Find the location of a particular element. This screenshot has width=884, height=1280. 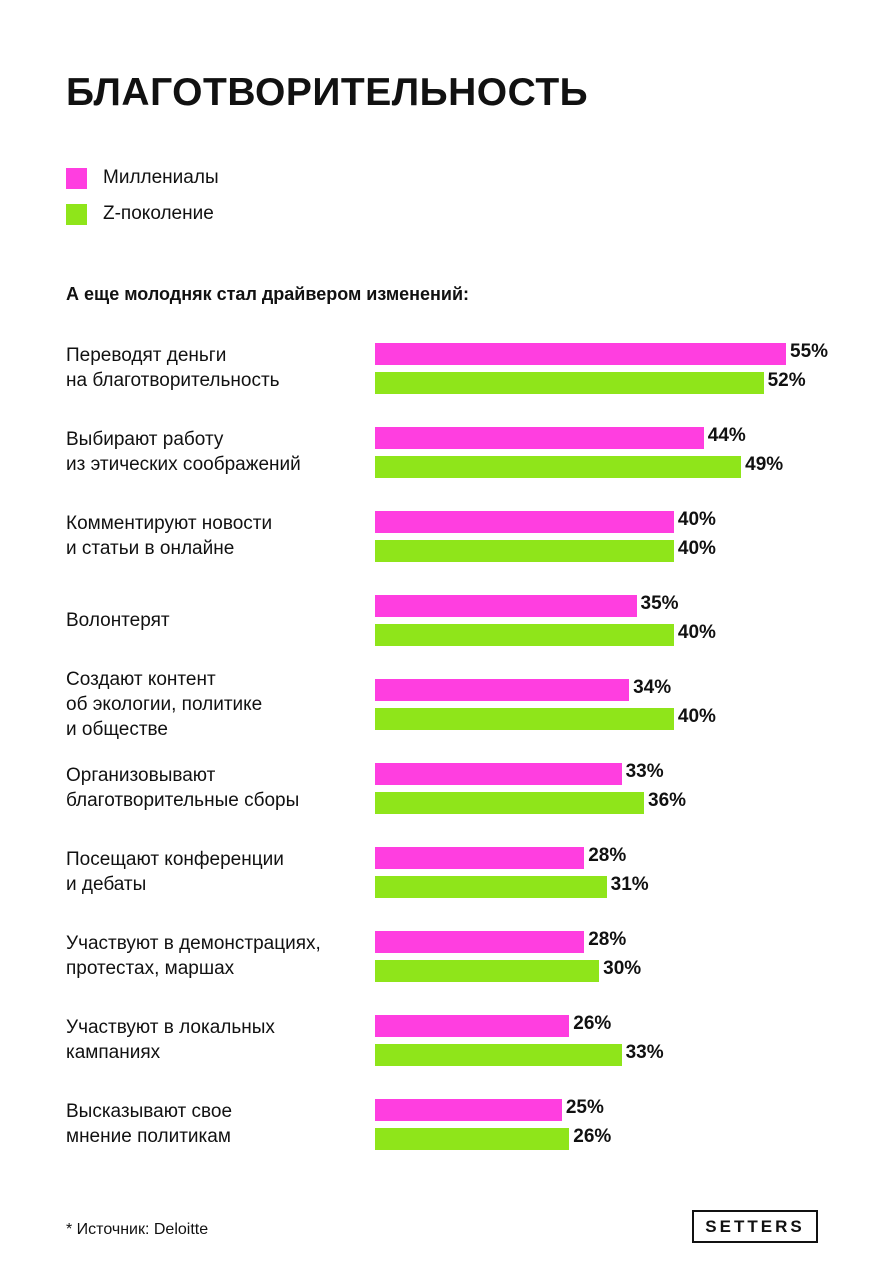

legend-item-millennials: Миллениалы is located at coordinates (142, 178).